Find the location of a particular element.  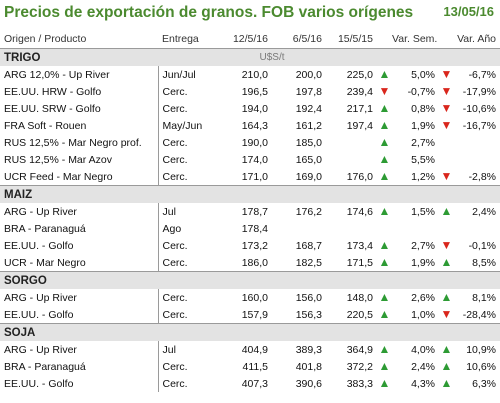

price-6-5-16-cell: 156,3 is located at coordinates (308, 314).